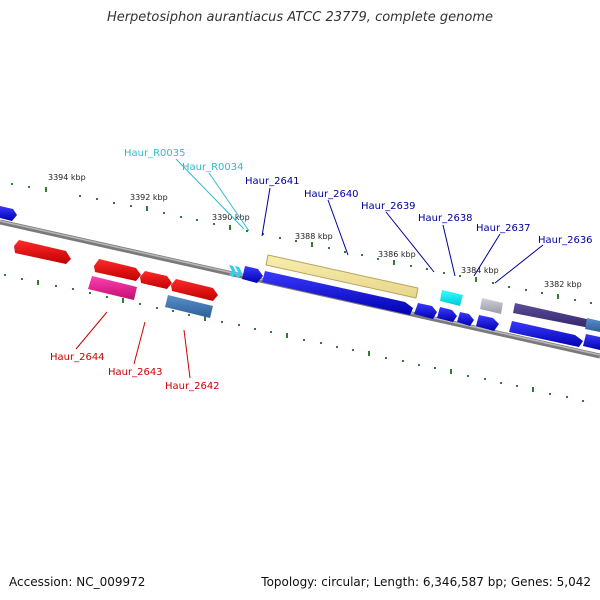  I want to click on kbp-label: 3394 kbp, so click(67, 177).